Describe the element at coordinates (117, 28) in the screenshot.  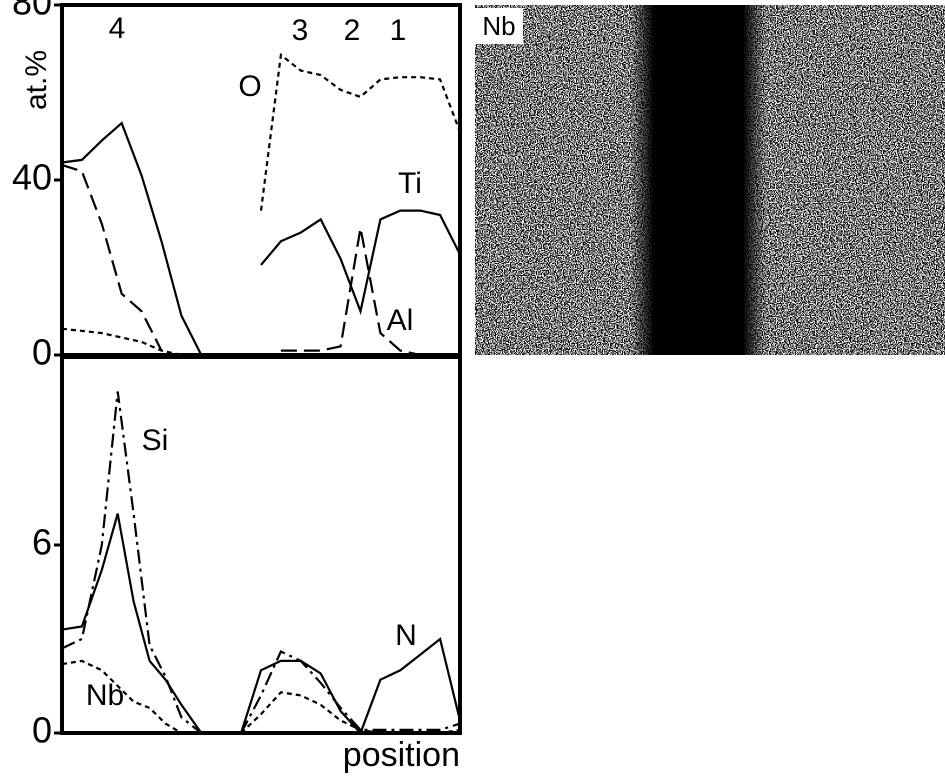
I see `region-label: 4` at that location.